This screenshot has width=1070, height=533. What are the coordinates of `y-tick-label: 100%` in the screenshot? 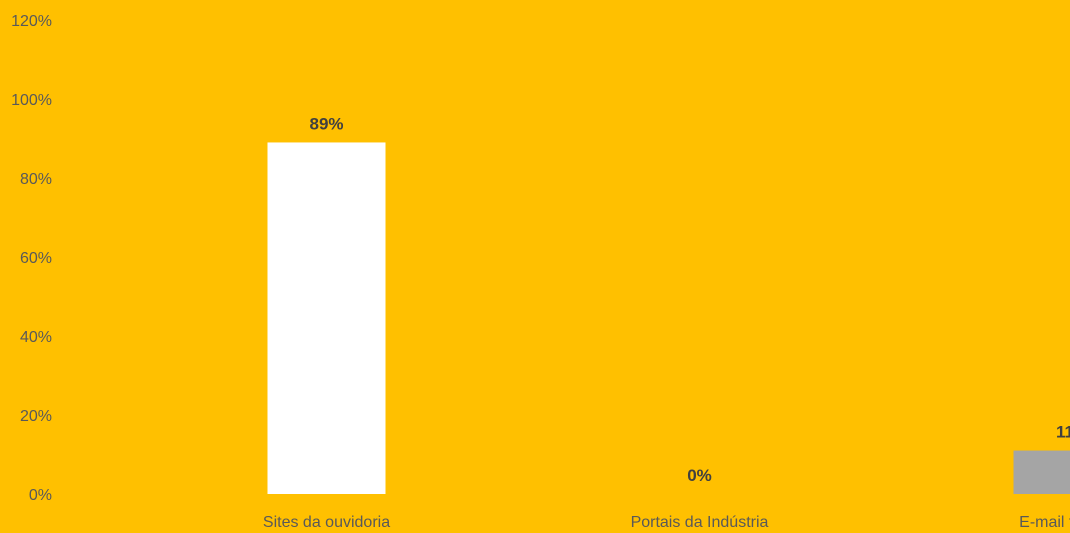 It's located at (31, 100).